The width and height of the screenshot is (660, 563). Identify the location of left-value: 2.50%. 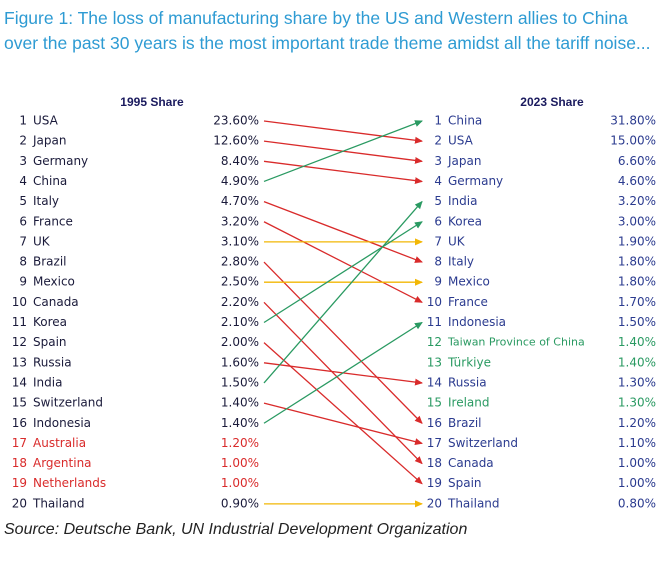
(240, 282).